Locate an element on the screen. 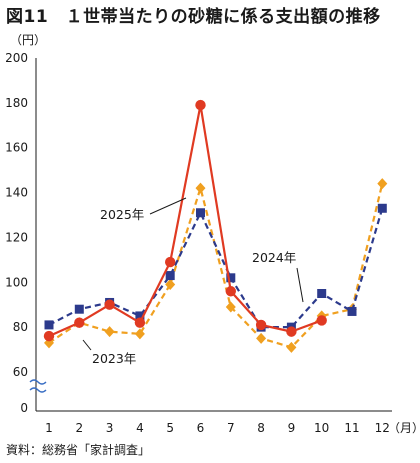  x-tick-label: 2 is located at coordinates (79, 428).